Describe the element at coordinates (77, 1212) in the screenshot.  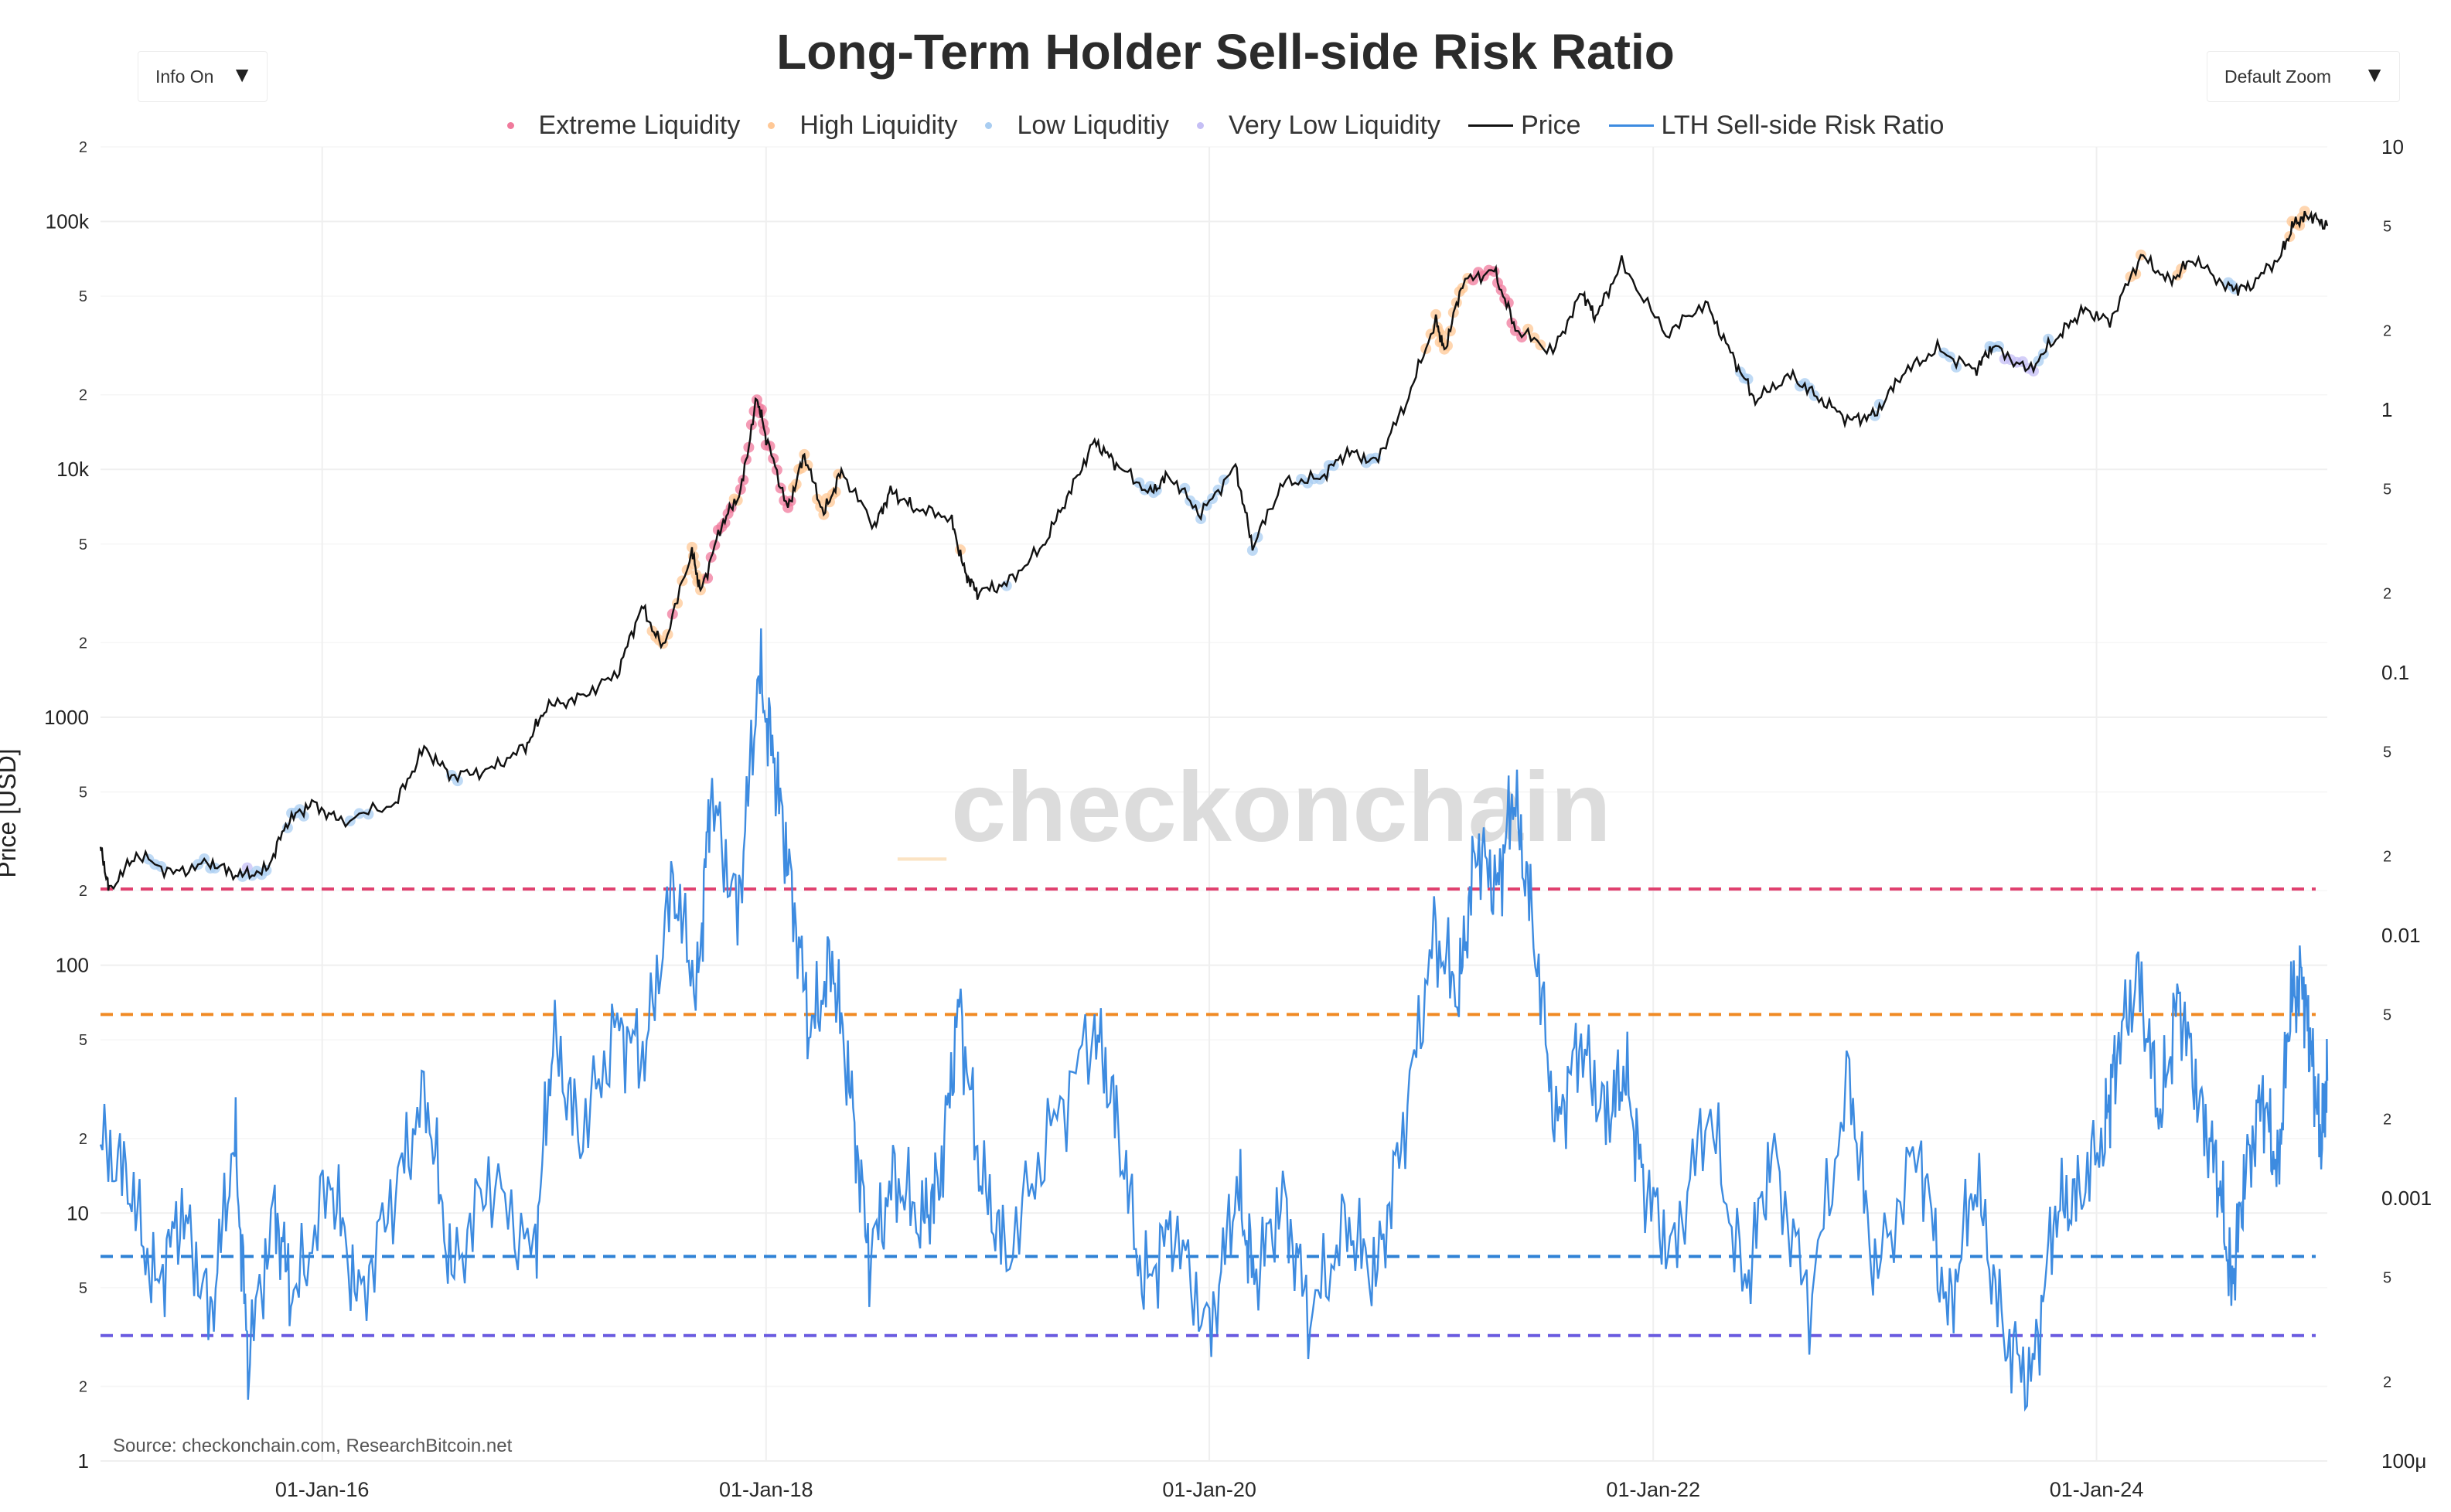
I see `y-left-tick-label: 10` at that location.